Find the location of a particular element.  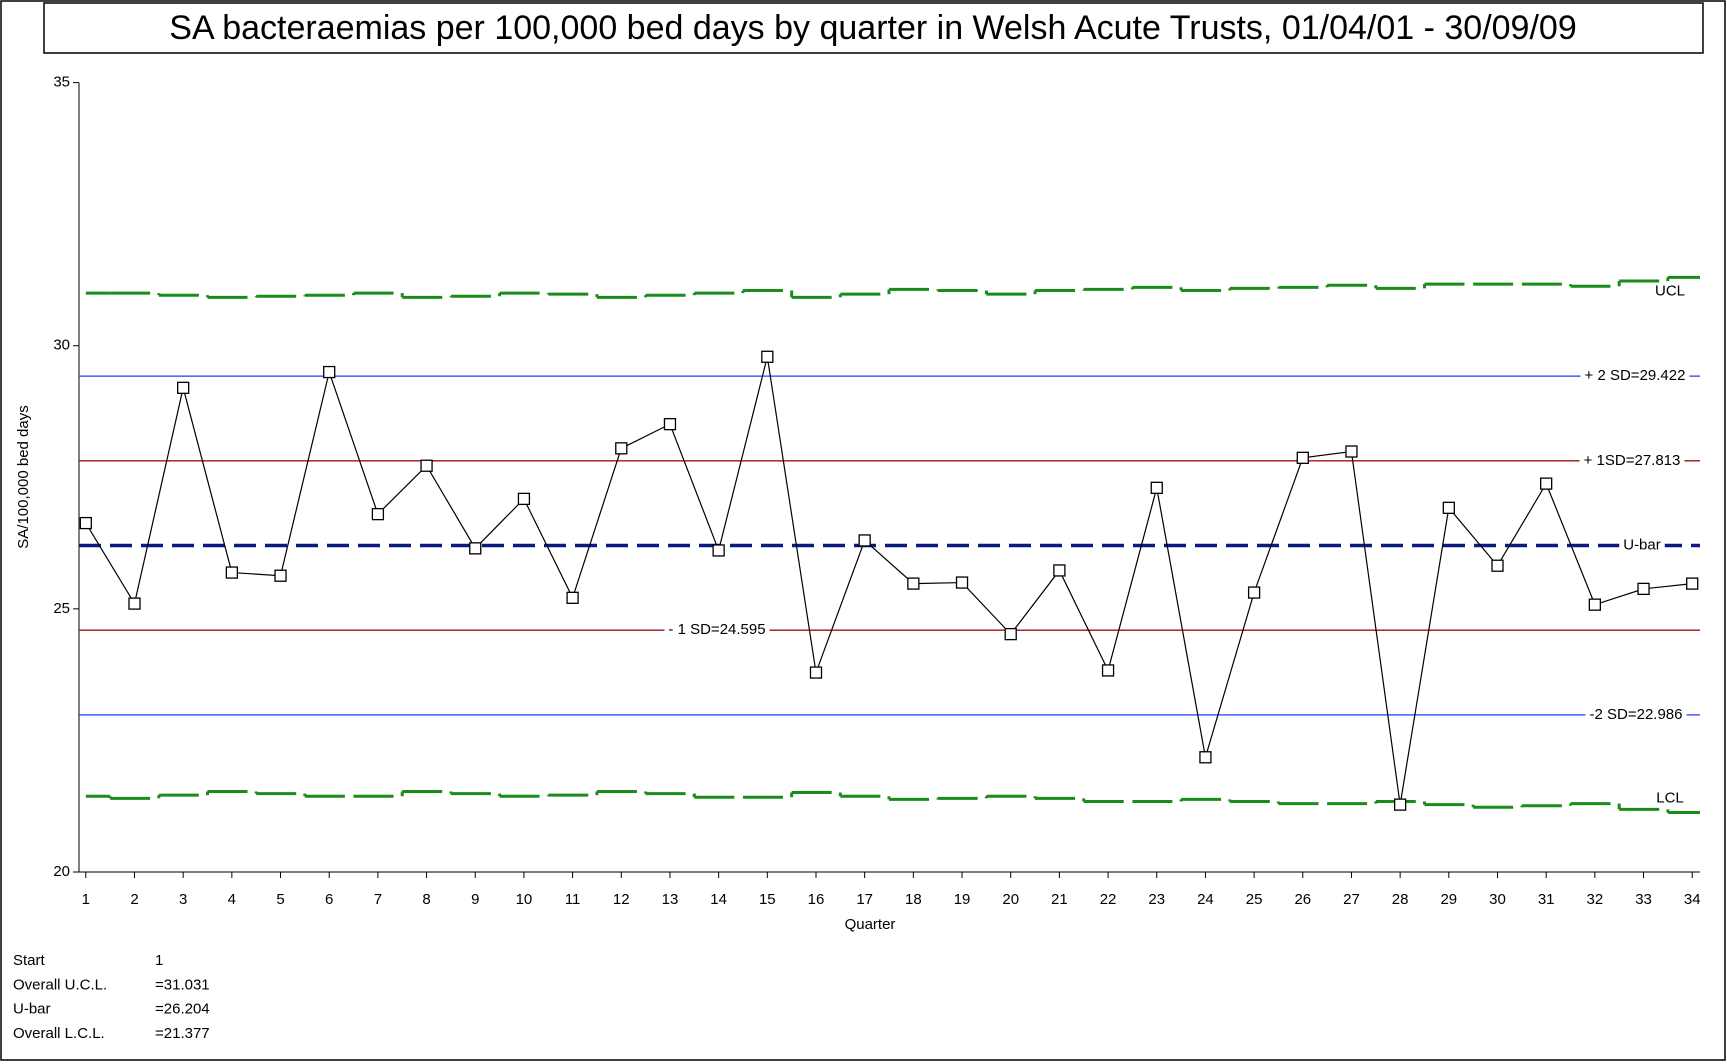

stat-value: 1 is located at coordinates (159, 960).